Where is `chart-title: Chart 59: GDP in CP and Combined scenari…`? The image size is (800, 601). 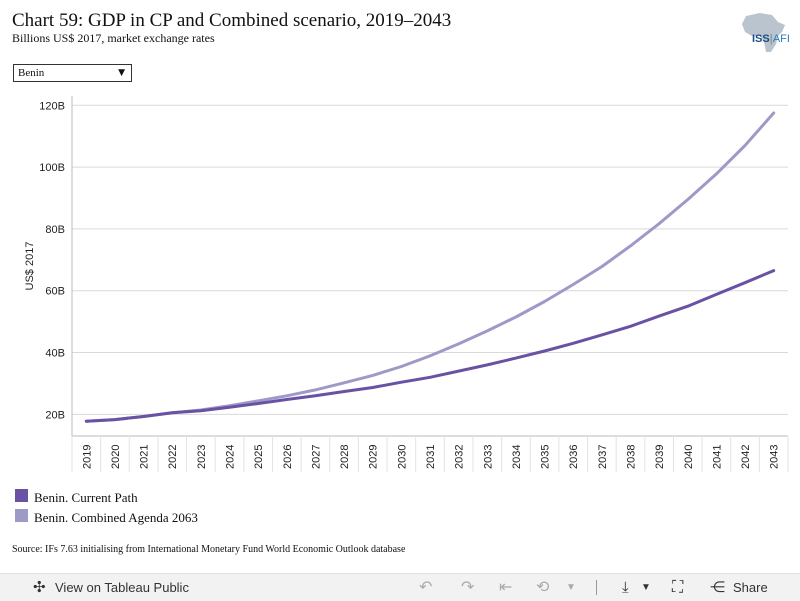
chart-title: Chart 59: GDP in CP and Combined scenari… is located at coordinates (232, 20).